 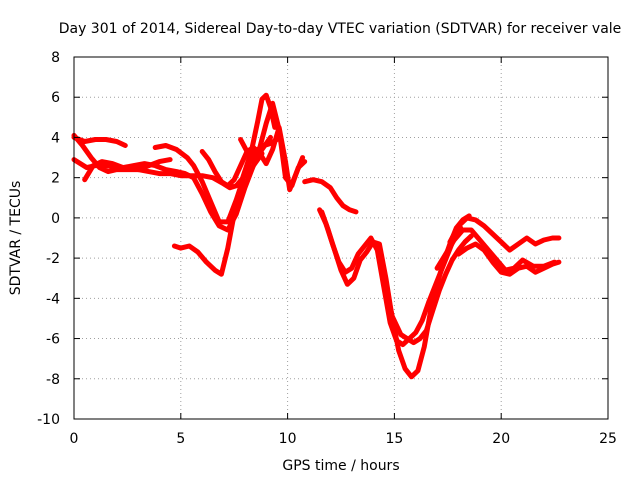 I want to click on series-line-sat-d, so click(x=177, y=183).